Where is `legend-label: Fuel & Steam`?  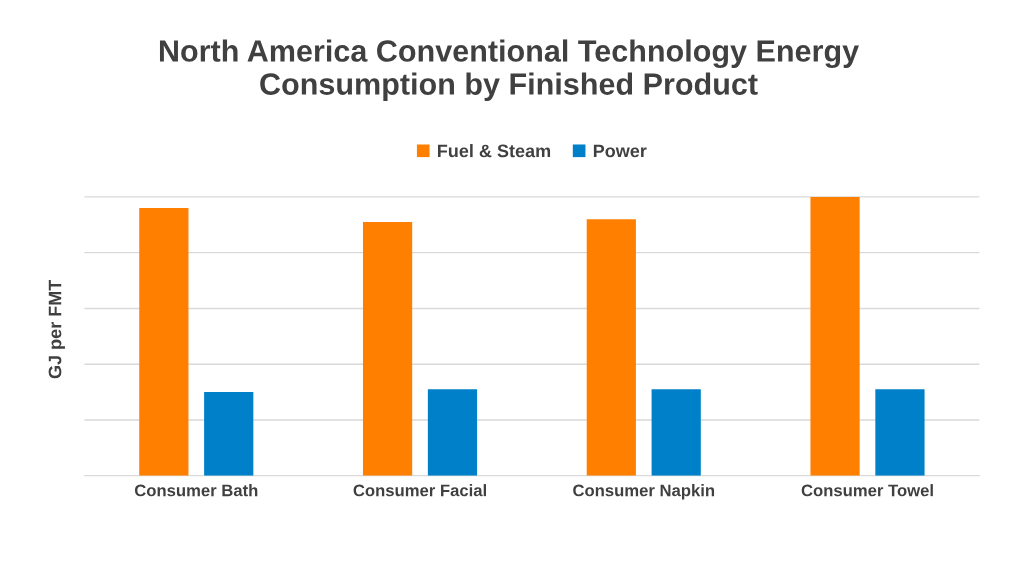 legend-label: Fuel & Steam is located at coordinates (494, 151).